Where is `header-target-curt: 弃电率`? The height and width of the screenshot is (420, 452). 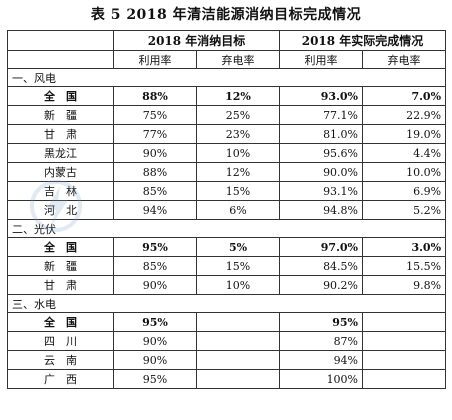 header-target-curt: 弃电率 is located at coordinates (238, 59).